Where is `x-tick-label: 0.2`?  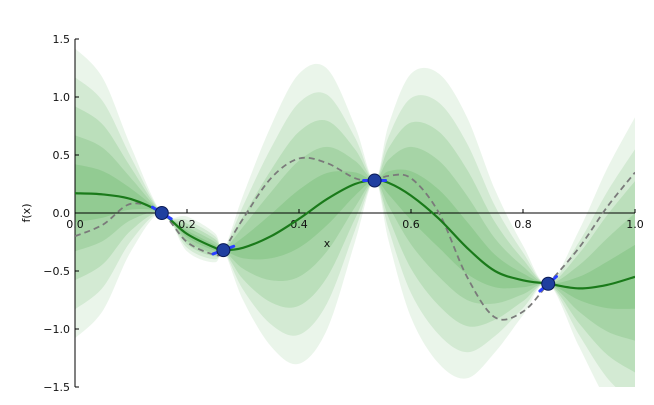
x-tick-label: 0.2 is located at coordinates (187, 224).